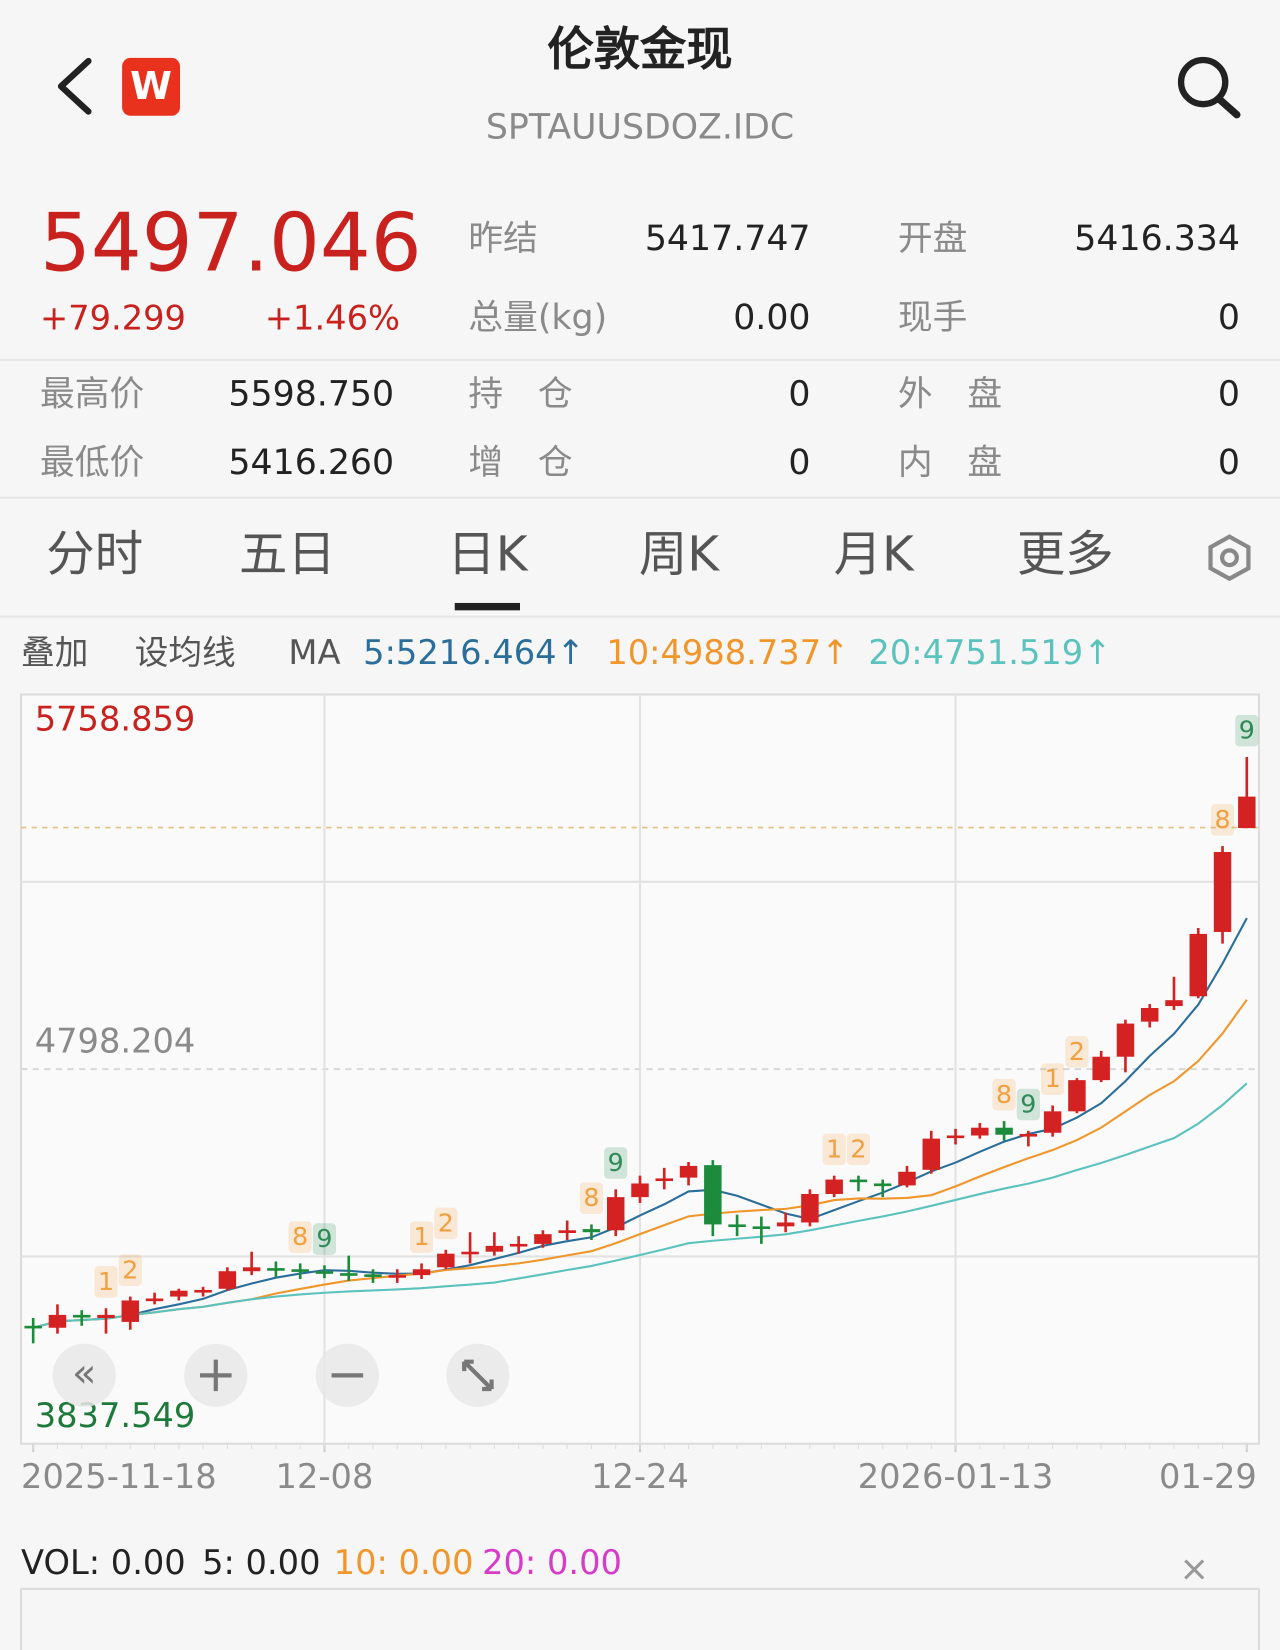  What do you see at coordinates (321, 1562) in the screenshot?
I see `volume-legend: VOL: 0.00 5: 0.00 10: 0.00 20: 0.00` at bounding box center [321, 1562].